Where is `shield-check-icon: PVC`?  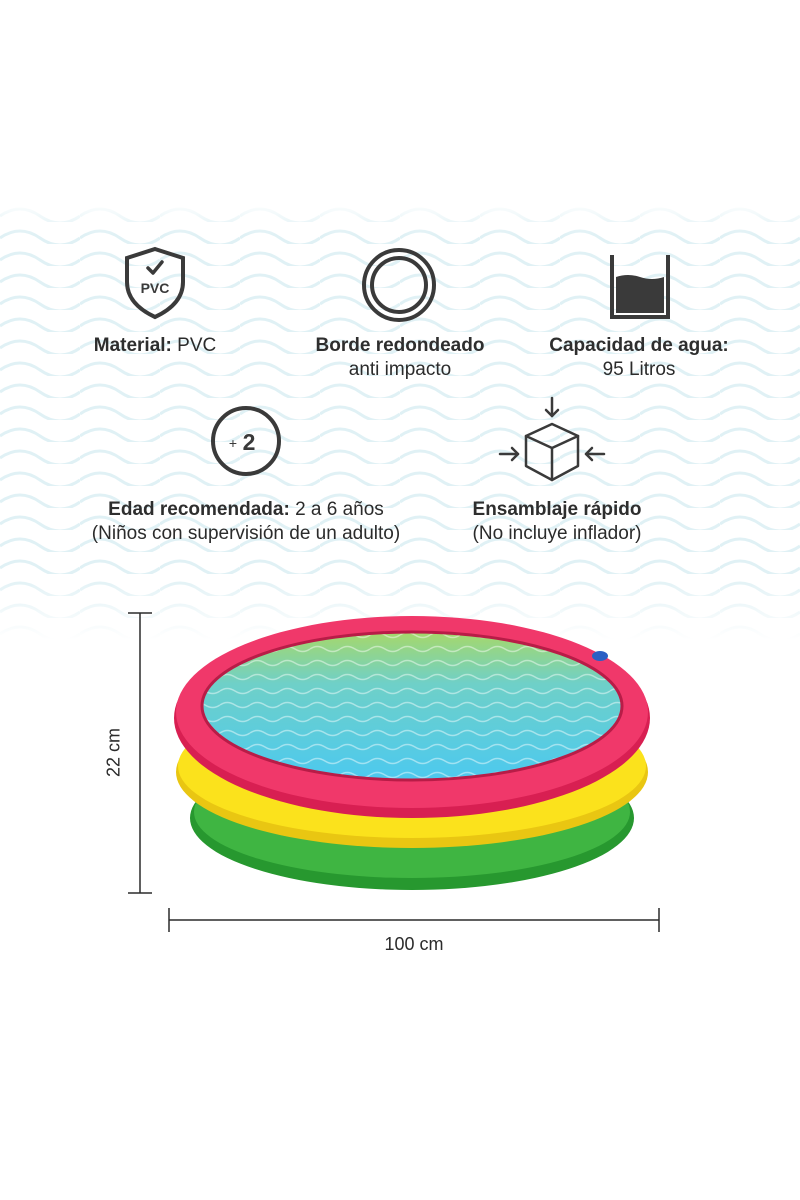 shield-check-icon: PVC is located at coordinates (155, 283).